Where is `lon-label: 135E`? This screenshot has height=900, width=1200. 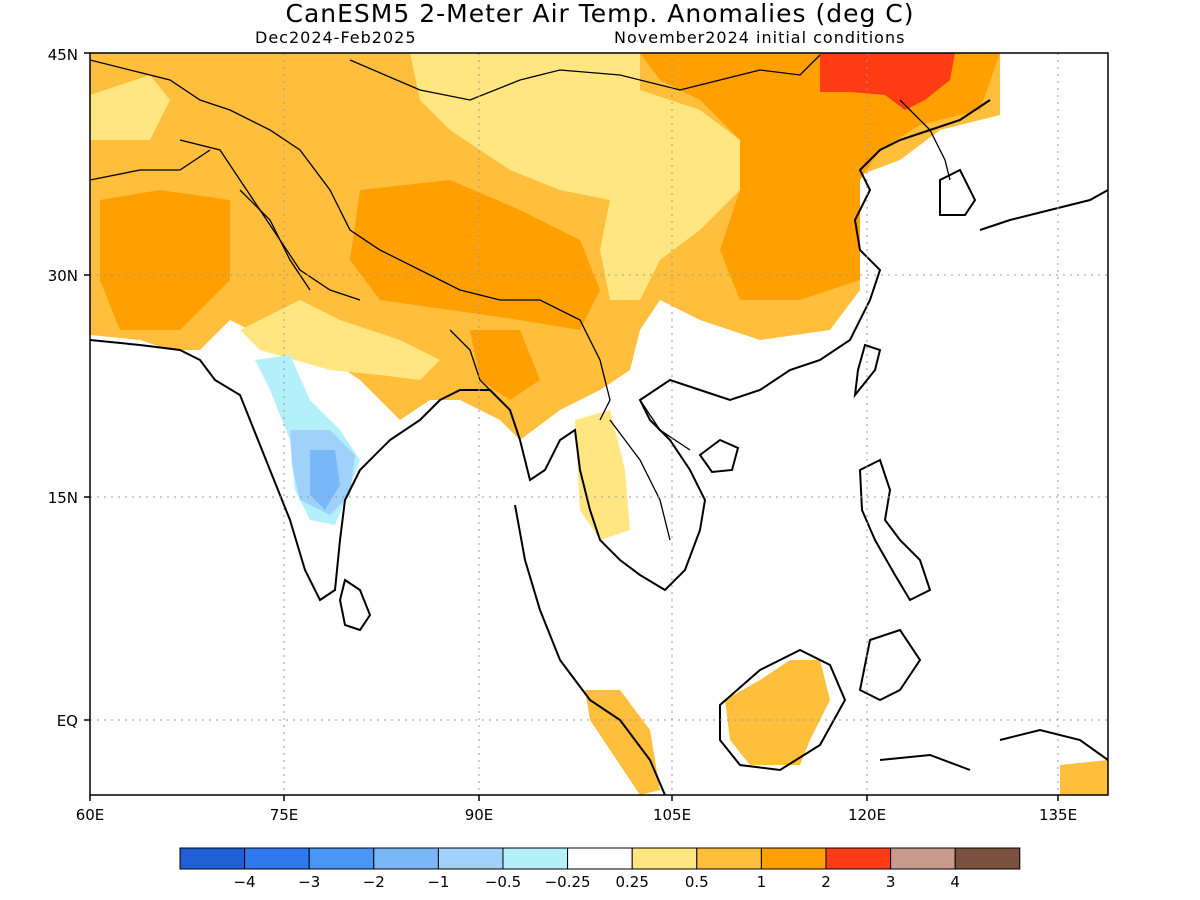
lon-label: 135E is located at coordinates (1058, 815).